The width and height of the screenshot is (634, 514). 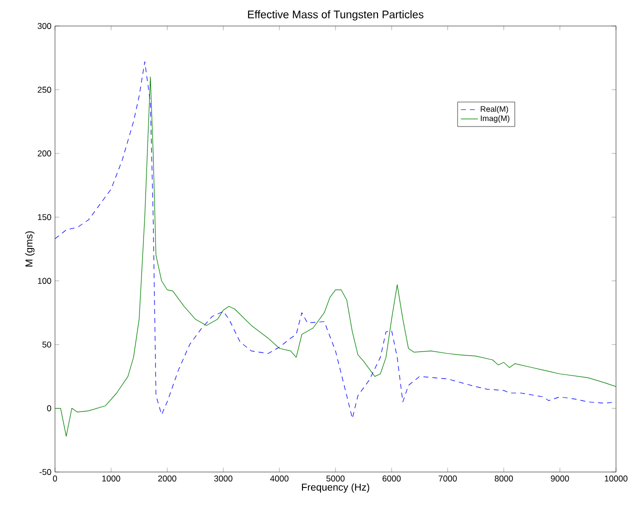 I want to click on x-axis-title: Frequency (Hz), so click(x=336, y=488).